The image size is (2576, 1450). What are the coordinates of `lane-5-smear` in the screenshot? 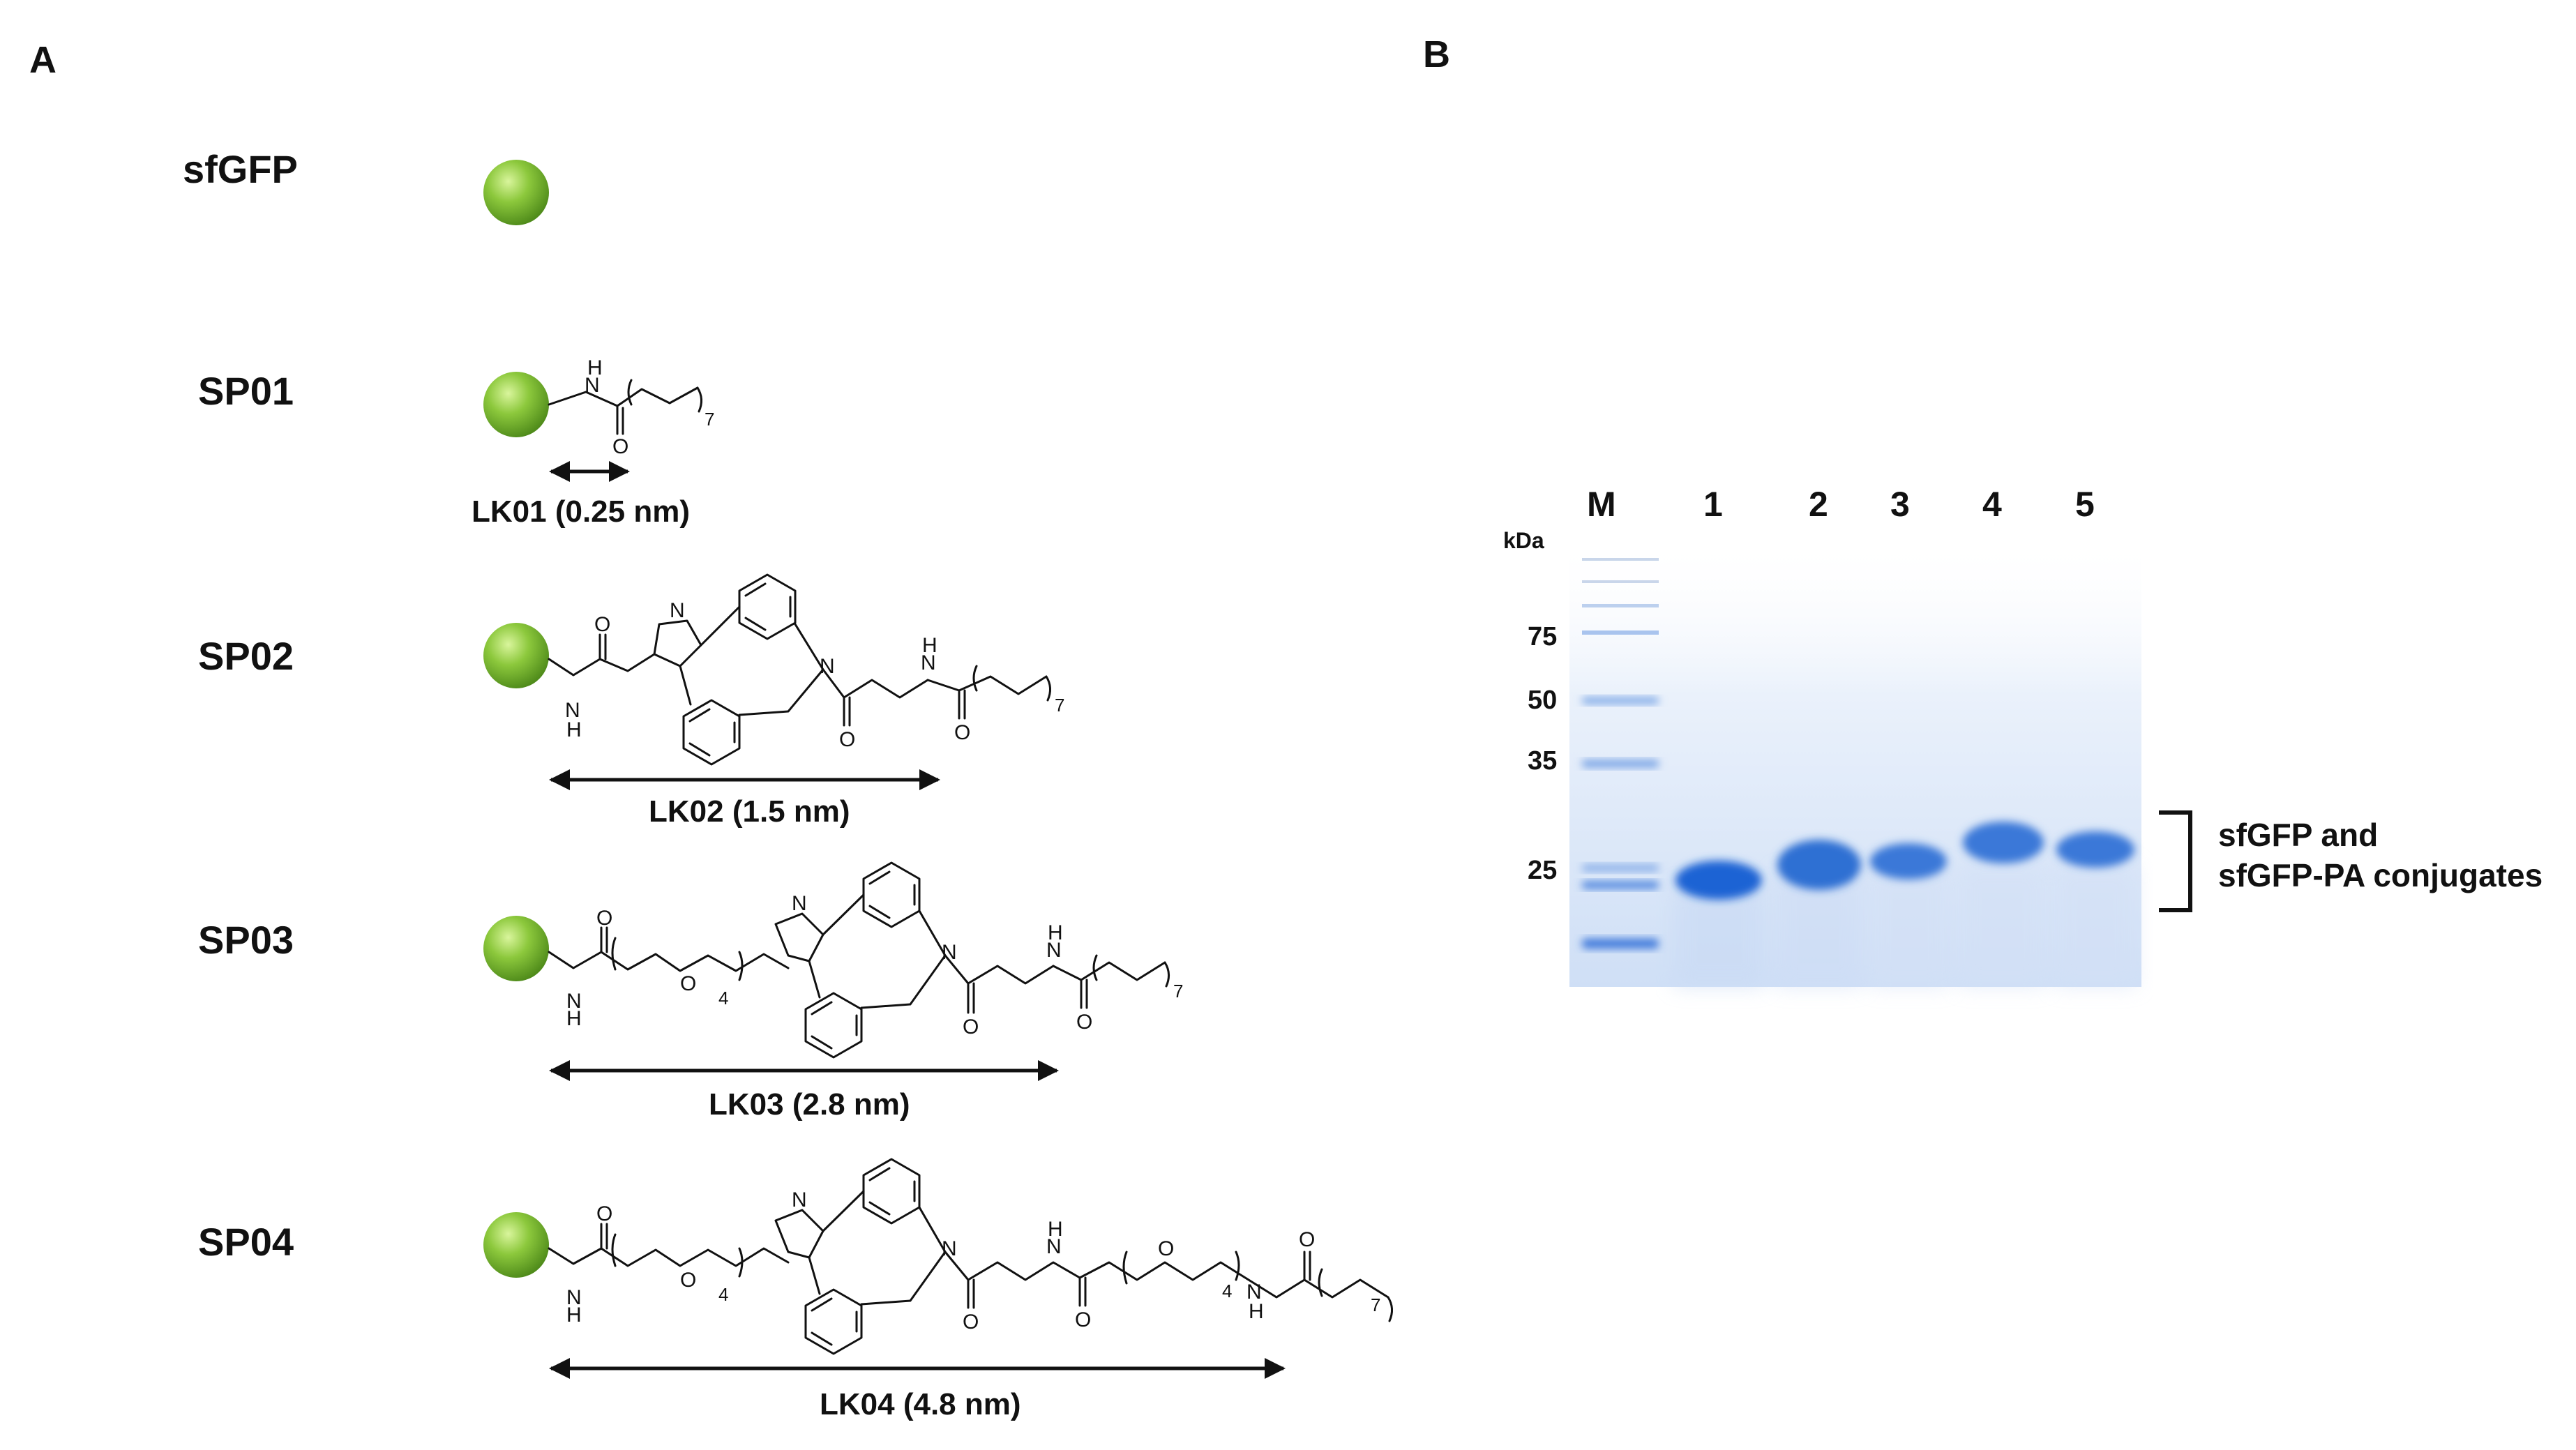 It's located at (2095, 926).